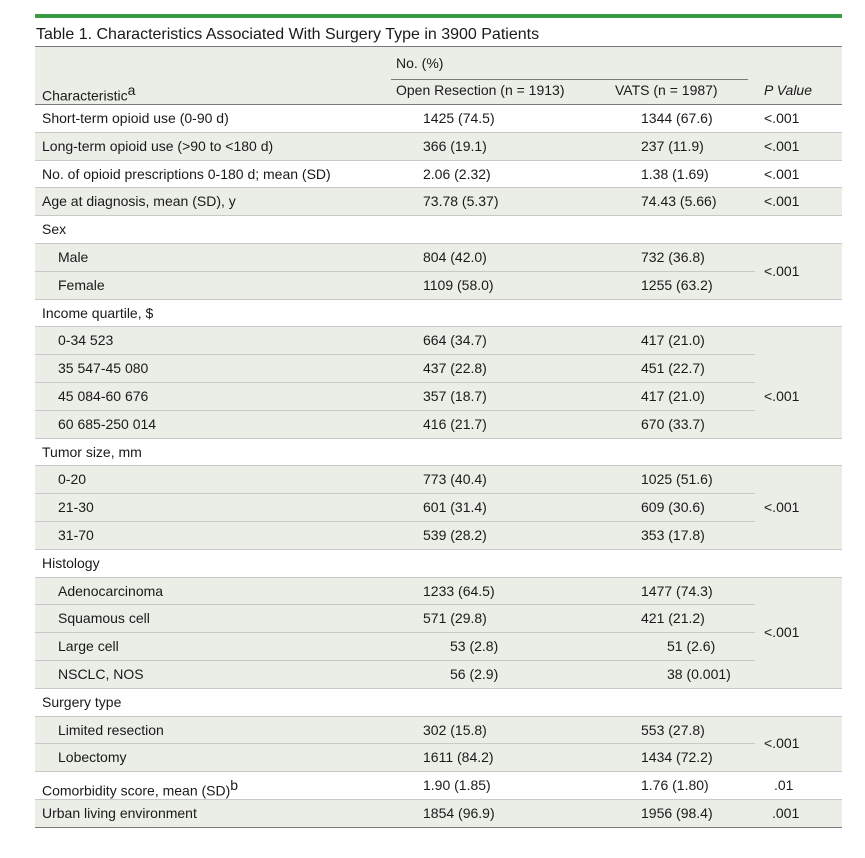  I want to click on cell-characteristic: Squamous cell, so click(104, 618).